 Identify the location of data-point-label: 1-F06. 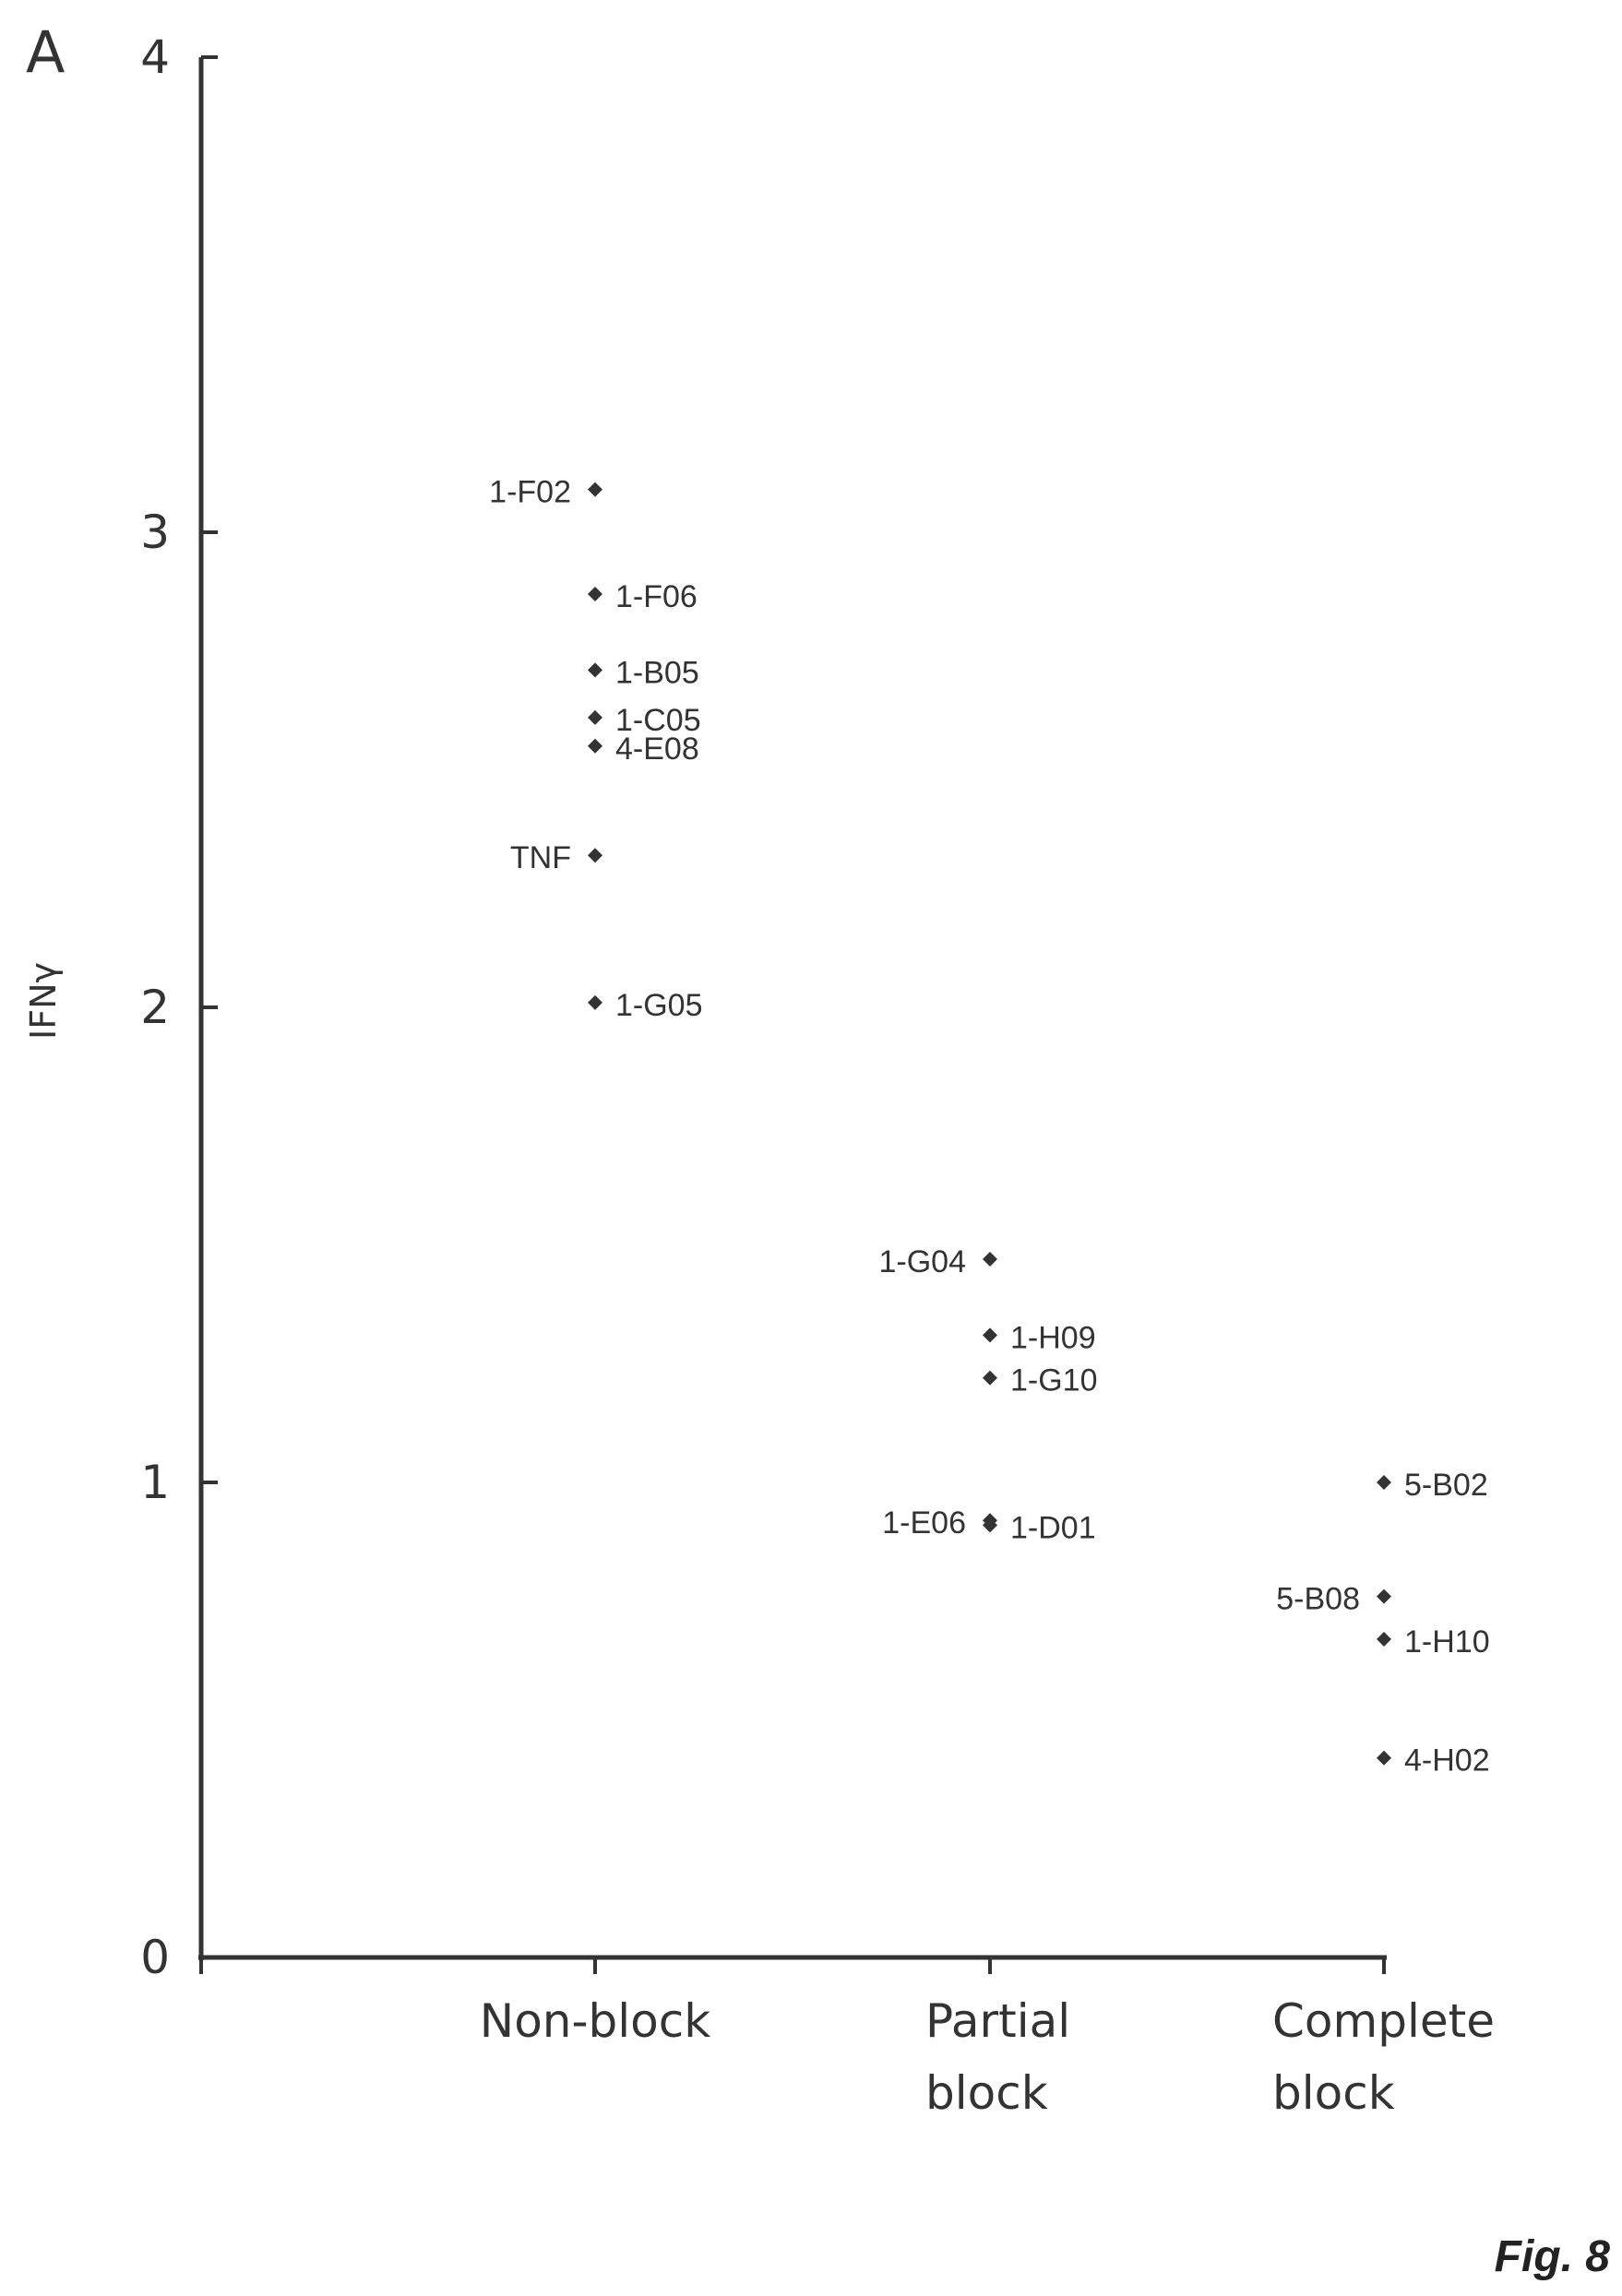
(656, 596).